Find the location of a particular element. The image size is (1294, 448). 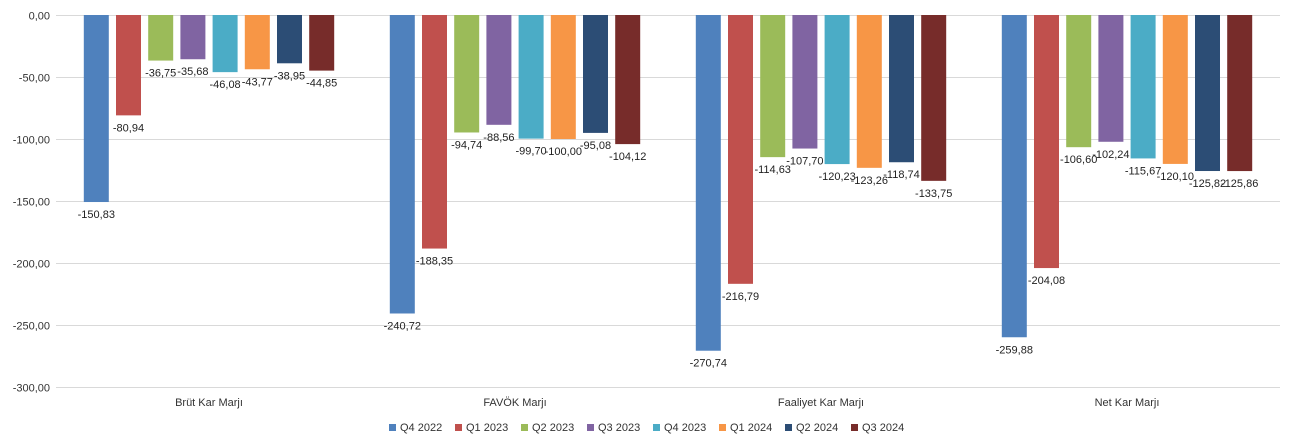

category-label: Net Kar Marjı is located at coordinates (1127, 403).